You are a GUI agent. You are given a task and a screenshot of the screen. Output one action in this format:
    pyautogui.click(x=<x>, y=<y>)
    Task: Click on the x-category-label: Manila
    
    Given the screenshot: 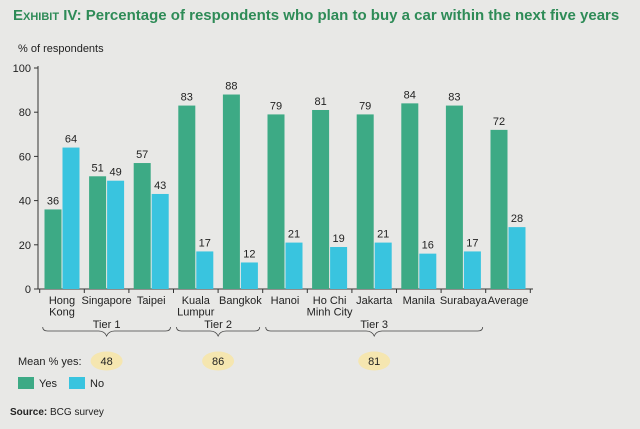 What is the action you would take?
    pyautogui.click(x=419, y=301)
    